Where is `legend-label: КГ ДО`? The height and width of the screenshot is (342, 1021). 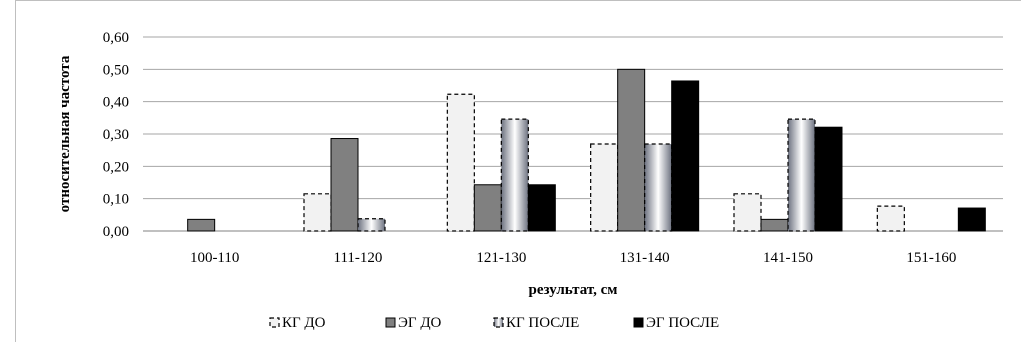 legend-label: КГ ДО is located at coordinates (304, 323).